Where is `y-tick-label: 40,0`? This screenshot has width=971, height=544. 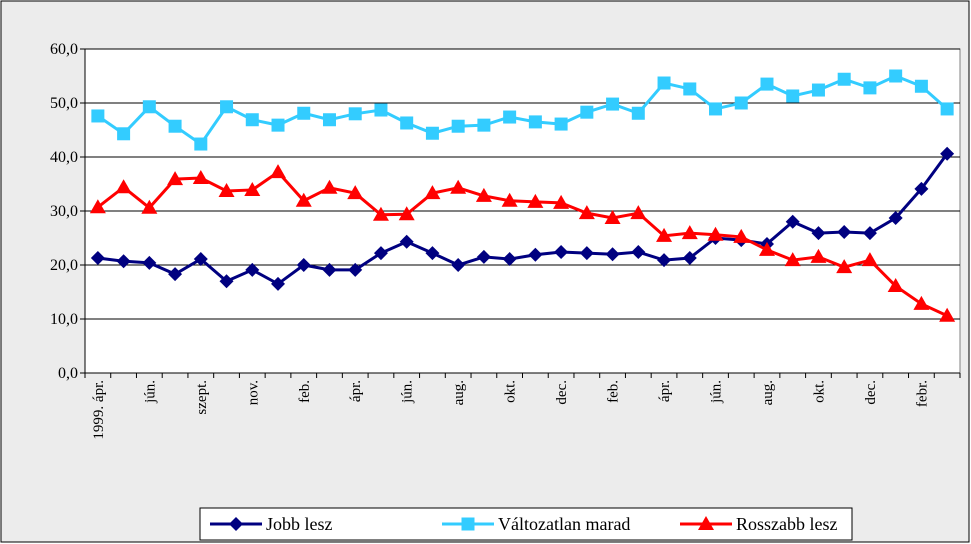 y-tick-label: 40,0 is located at coordinates (64, 157).